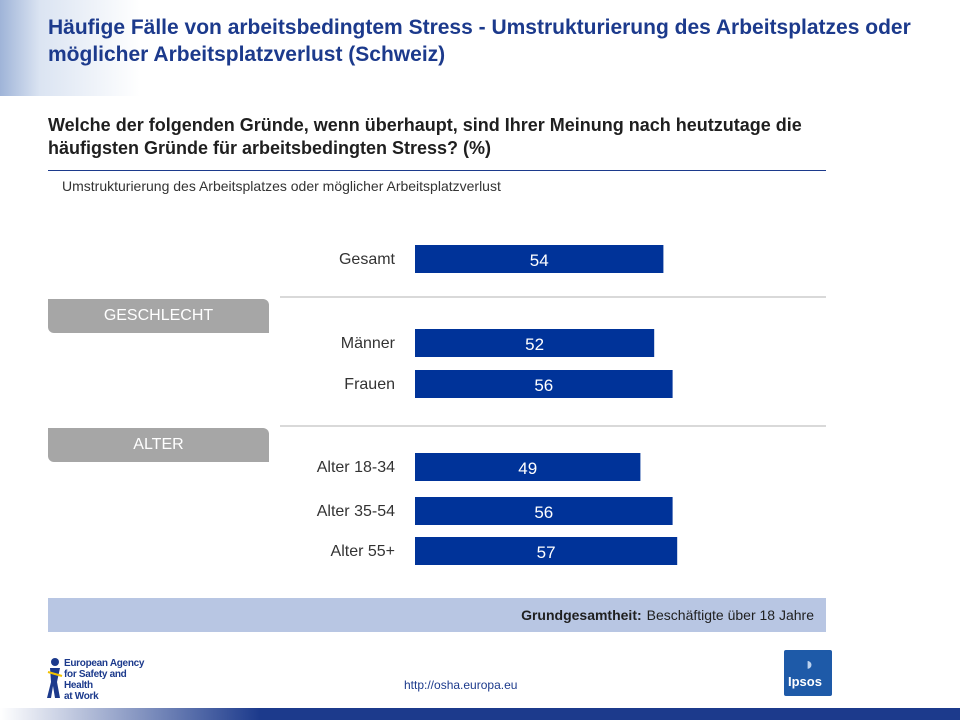 This screenshot has width=960, height=720. I want to click on bar-value-label: 49, so click(527, 468).